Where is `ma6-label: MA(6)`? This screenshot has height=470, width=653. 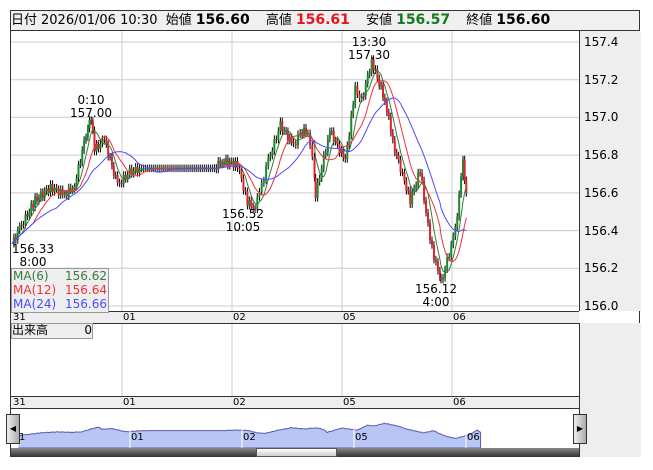 ma6-label: MA(6) is located at coordinates (31, 276).